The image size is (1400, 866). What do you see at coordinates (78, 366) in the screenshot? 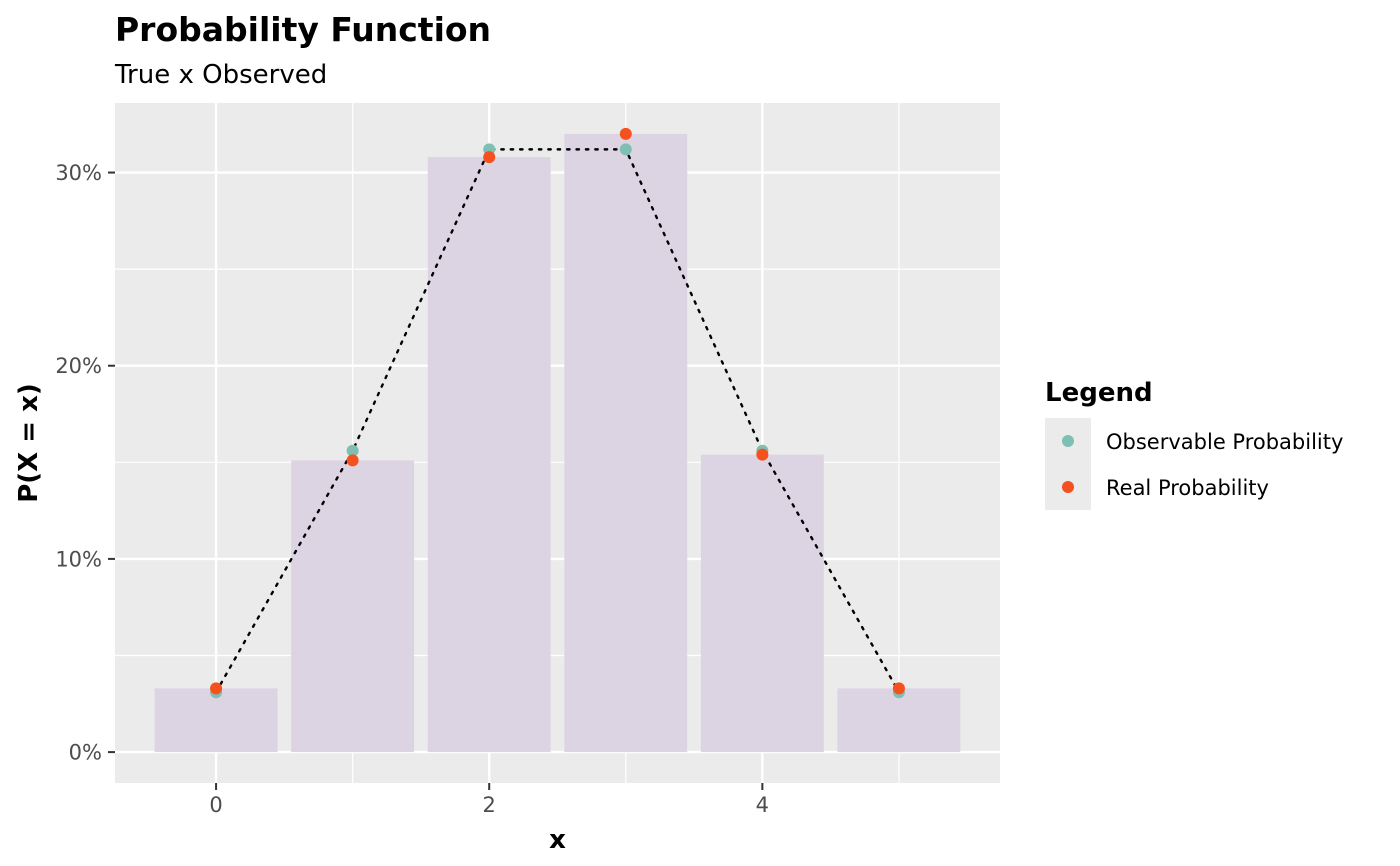
I see `y-tick-label: 20%` at bounding box center [78, 366].